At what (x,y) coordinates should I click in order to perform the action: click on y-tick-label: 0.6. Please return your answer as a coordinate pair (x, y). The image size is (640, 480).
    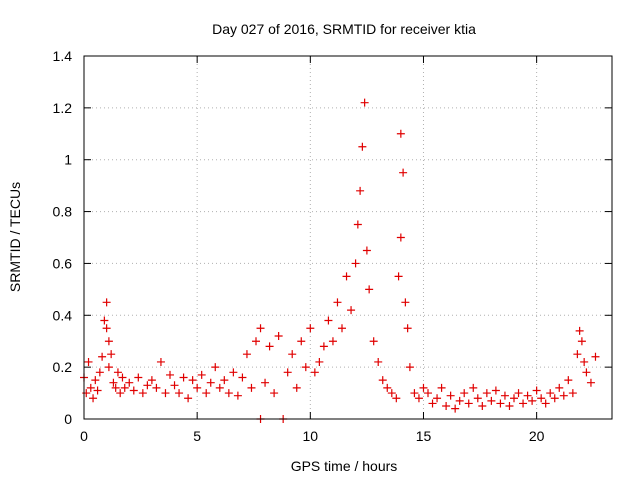
    Looking at the image, I should click on (63, 263).